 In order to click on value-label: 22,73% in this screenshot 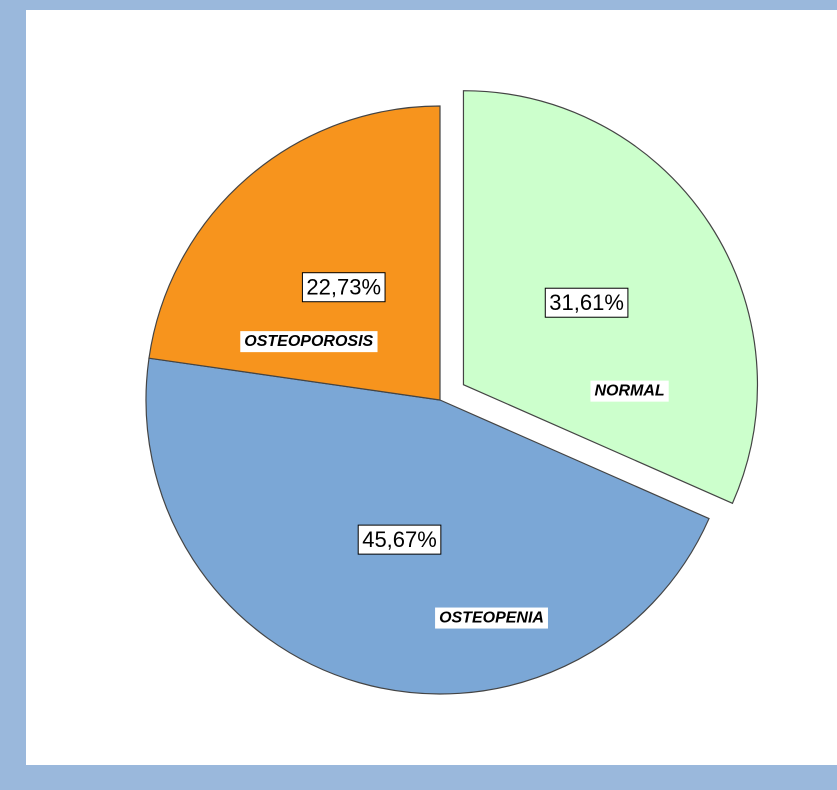, I will do `click(343, 287)`.